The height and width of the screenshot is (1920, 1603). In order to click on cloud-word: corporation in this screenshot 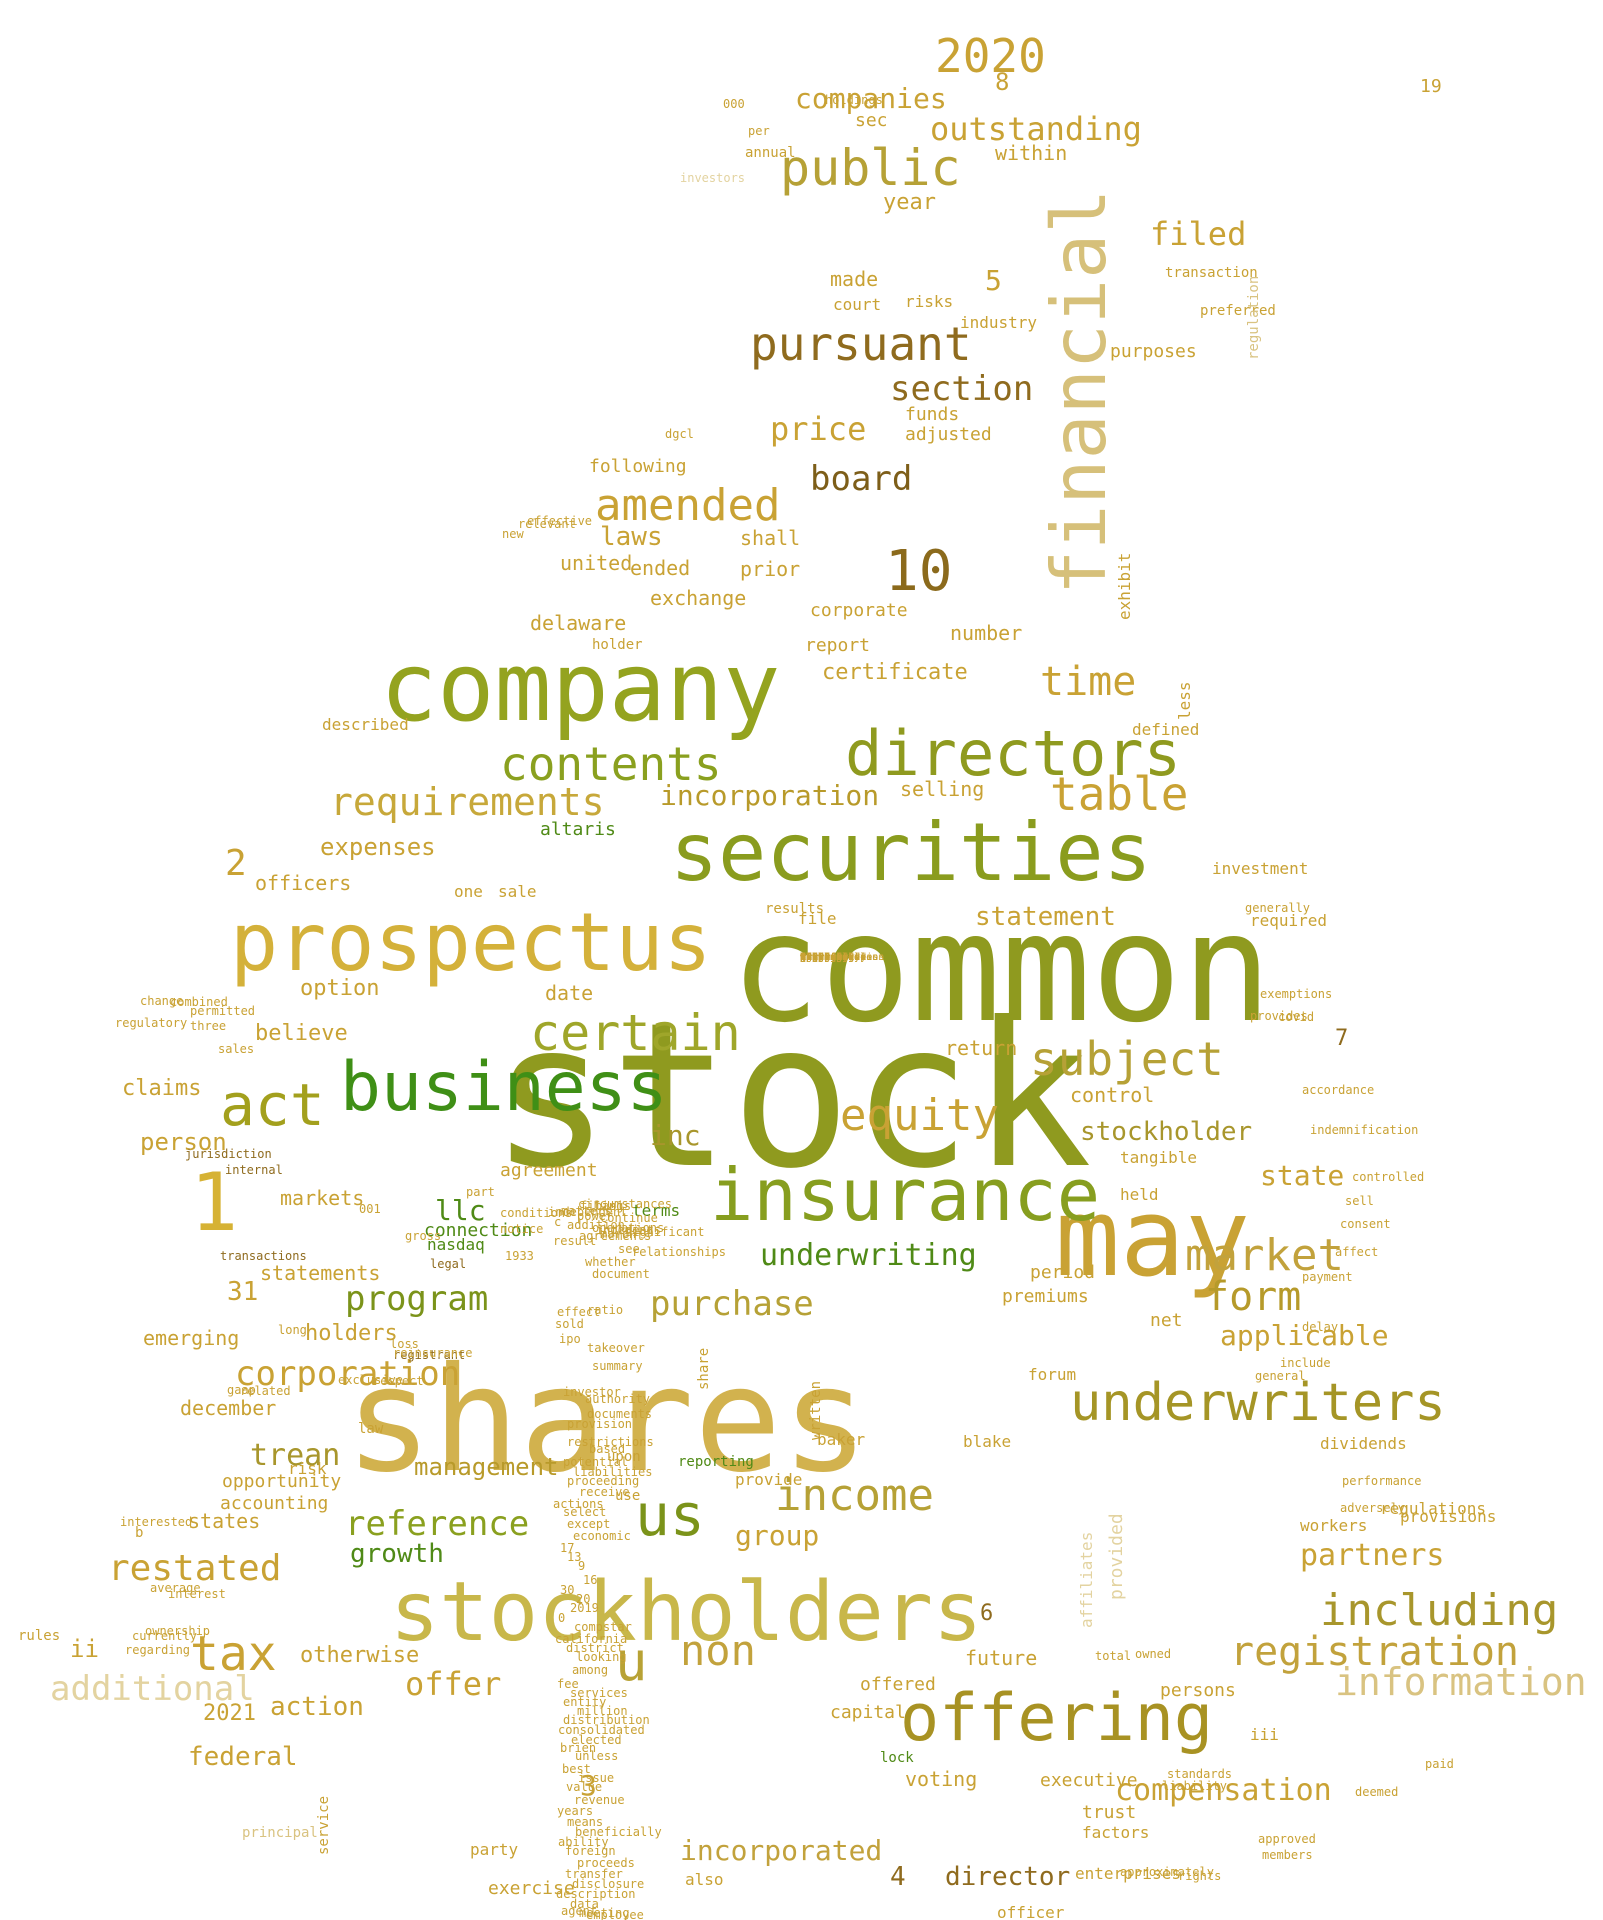, I will do `click(347, 1374)`.